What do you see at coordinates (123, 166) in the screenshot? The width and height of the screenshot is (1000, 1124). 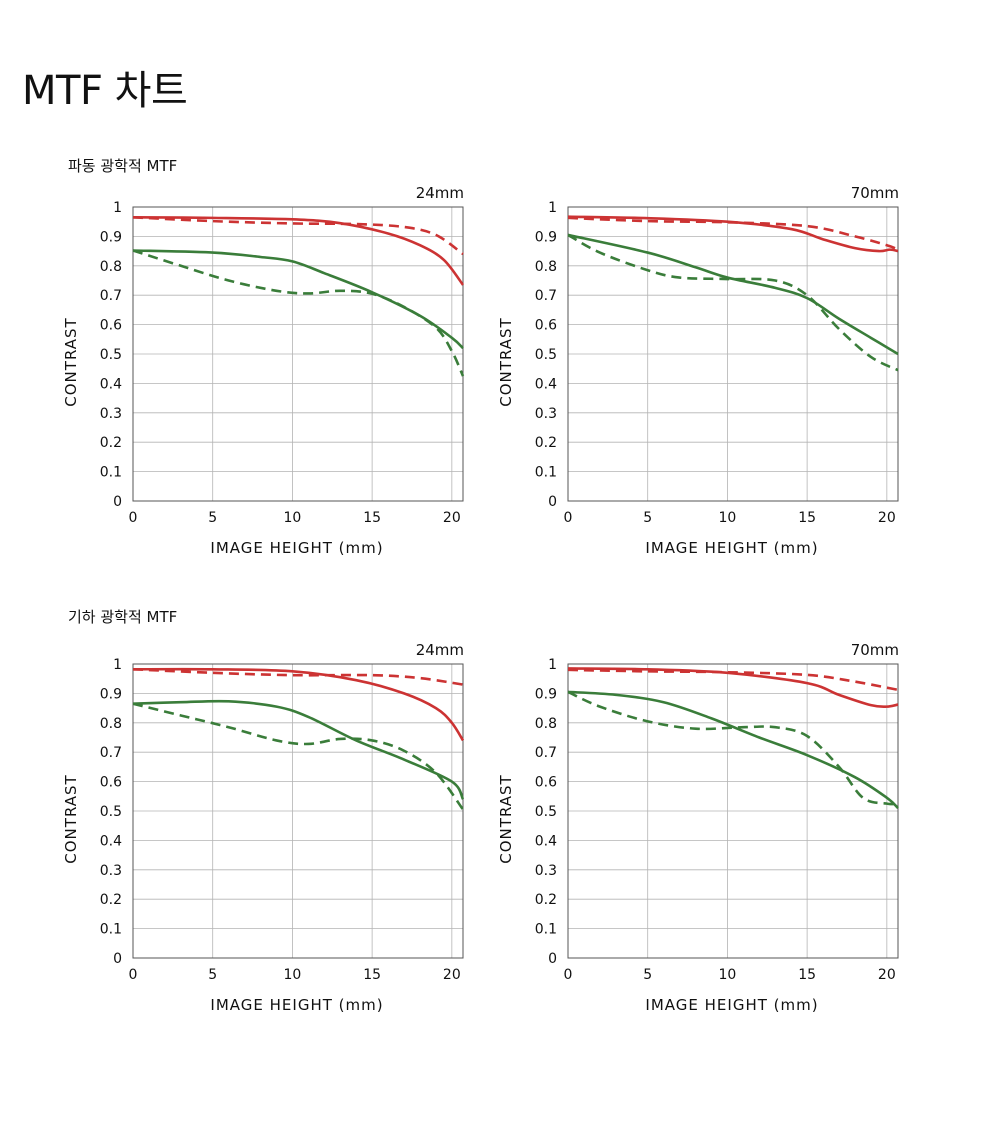 I see `section-title-wave-optics: 파동 광학적 MTF` at bounding box center [123, 166].